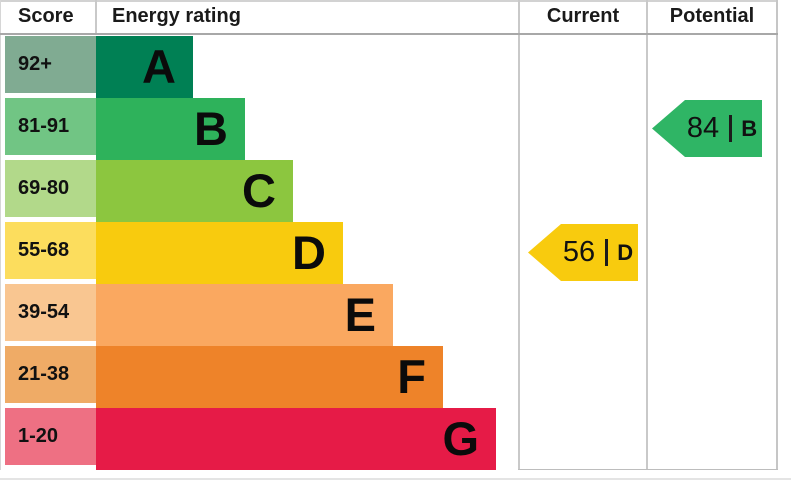 Image resolution: width=791 pixels, height=486 pixels. Describe the element at coordinates (50, 312) in the screenshot. I see `score-range-label: 39-54` at that location.